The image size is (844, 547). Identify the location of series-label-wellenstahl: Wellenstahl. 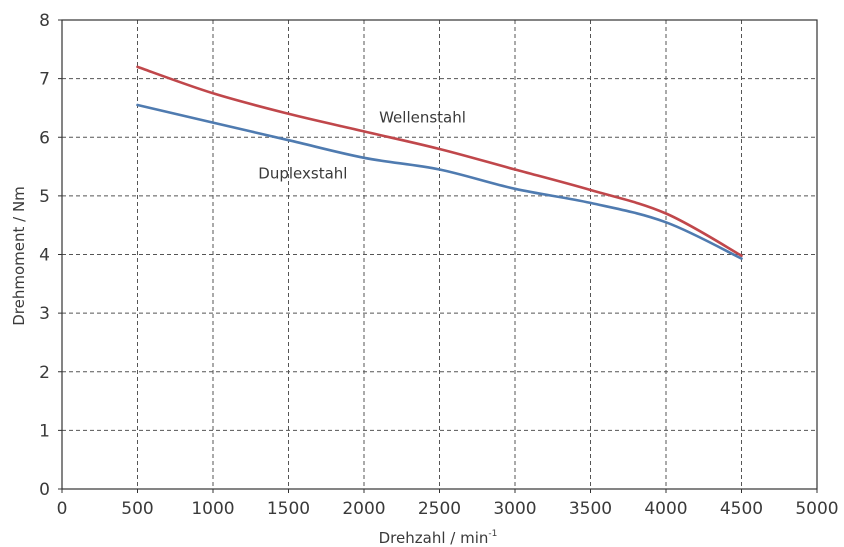
(422, 118).